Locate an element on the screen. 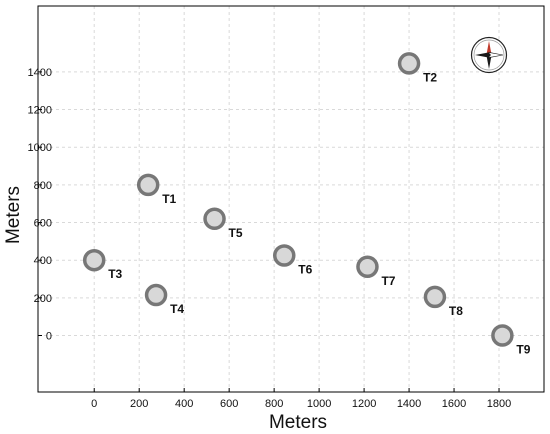 This screenshot has height=434, width=550. point-label: T1 is located at coordinates (169, 199).